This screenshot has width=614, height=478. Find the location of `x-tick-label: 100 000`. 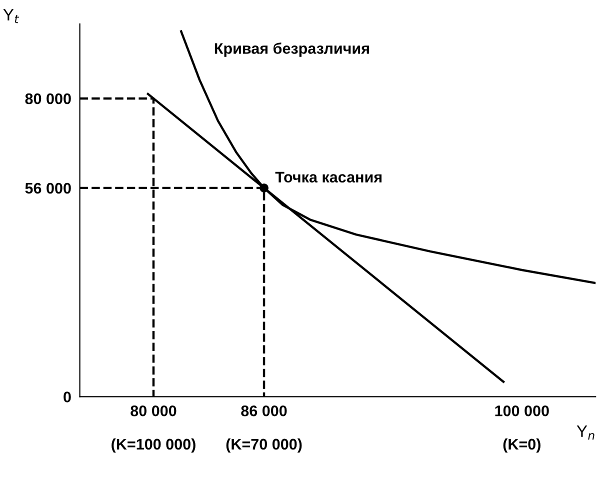

x-tick-label: 100 000 is located at coordinates (522, 410).